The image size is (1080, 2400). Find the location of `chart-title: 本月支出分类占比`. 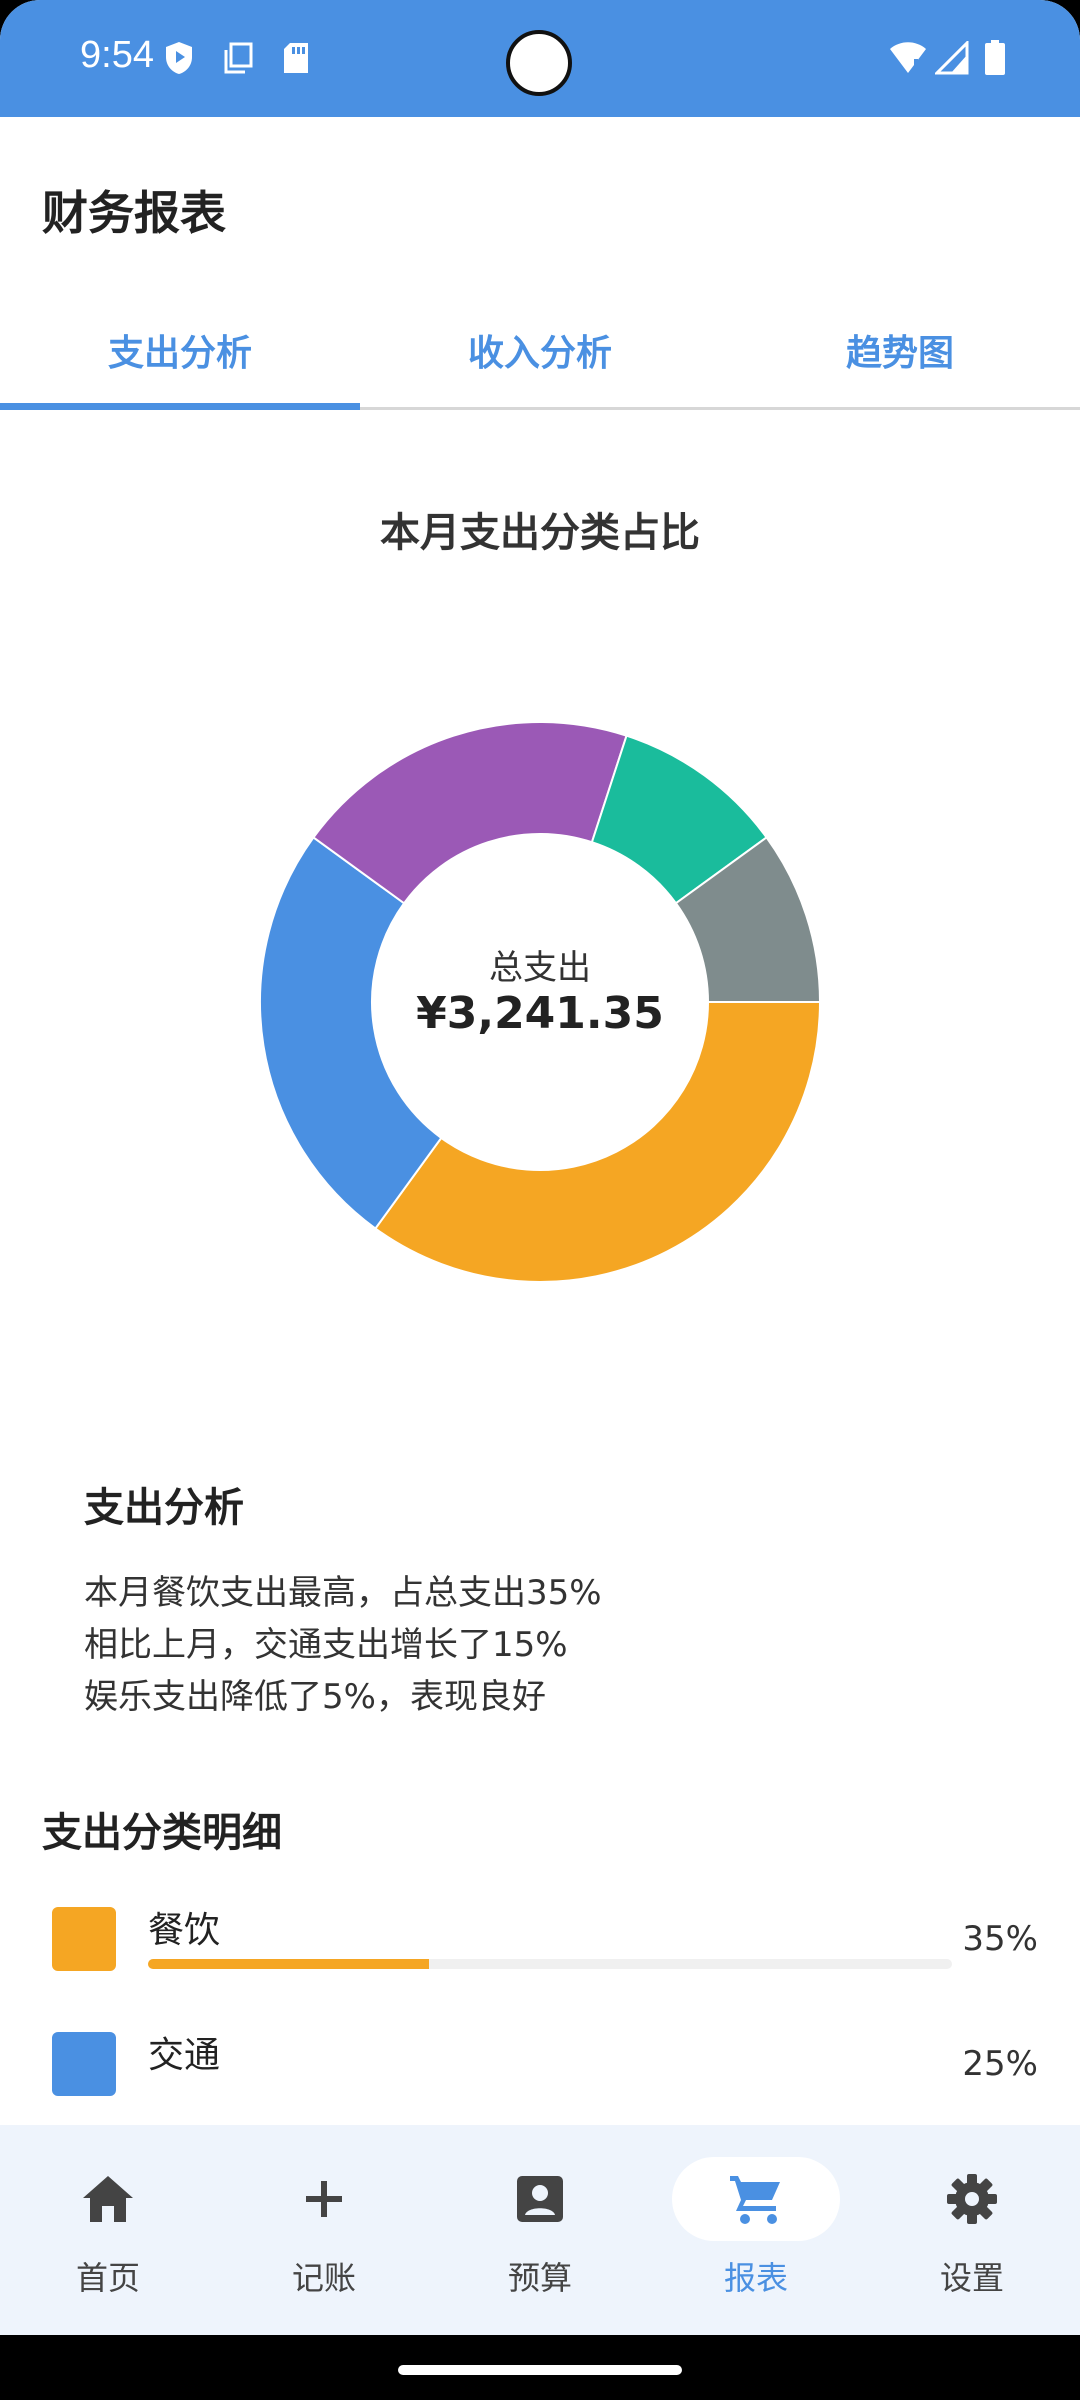

chart-title: 本月支出分类占比 is located at coordinates (540, 533).